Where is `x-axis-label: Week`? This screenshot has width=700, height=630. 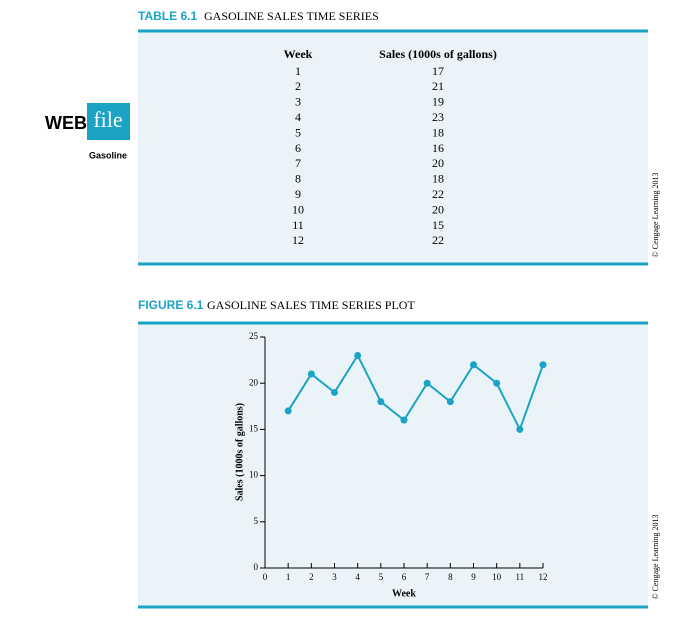 x-axis-label: Week is located at coordinates (404, 593).